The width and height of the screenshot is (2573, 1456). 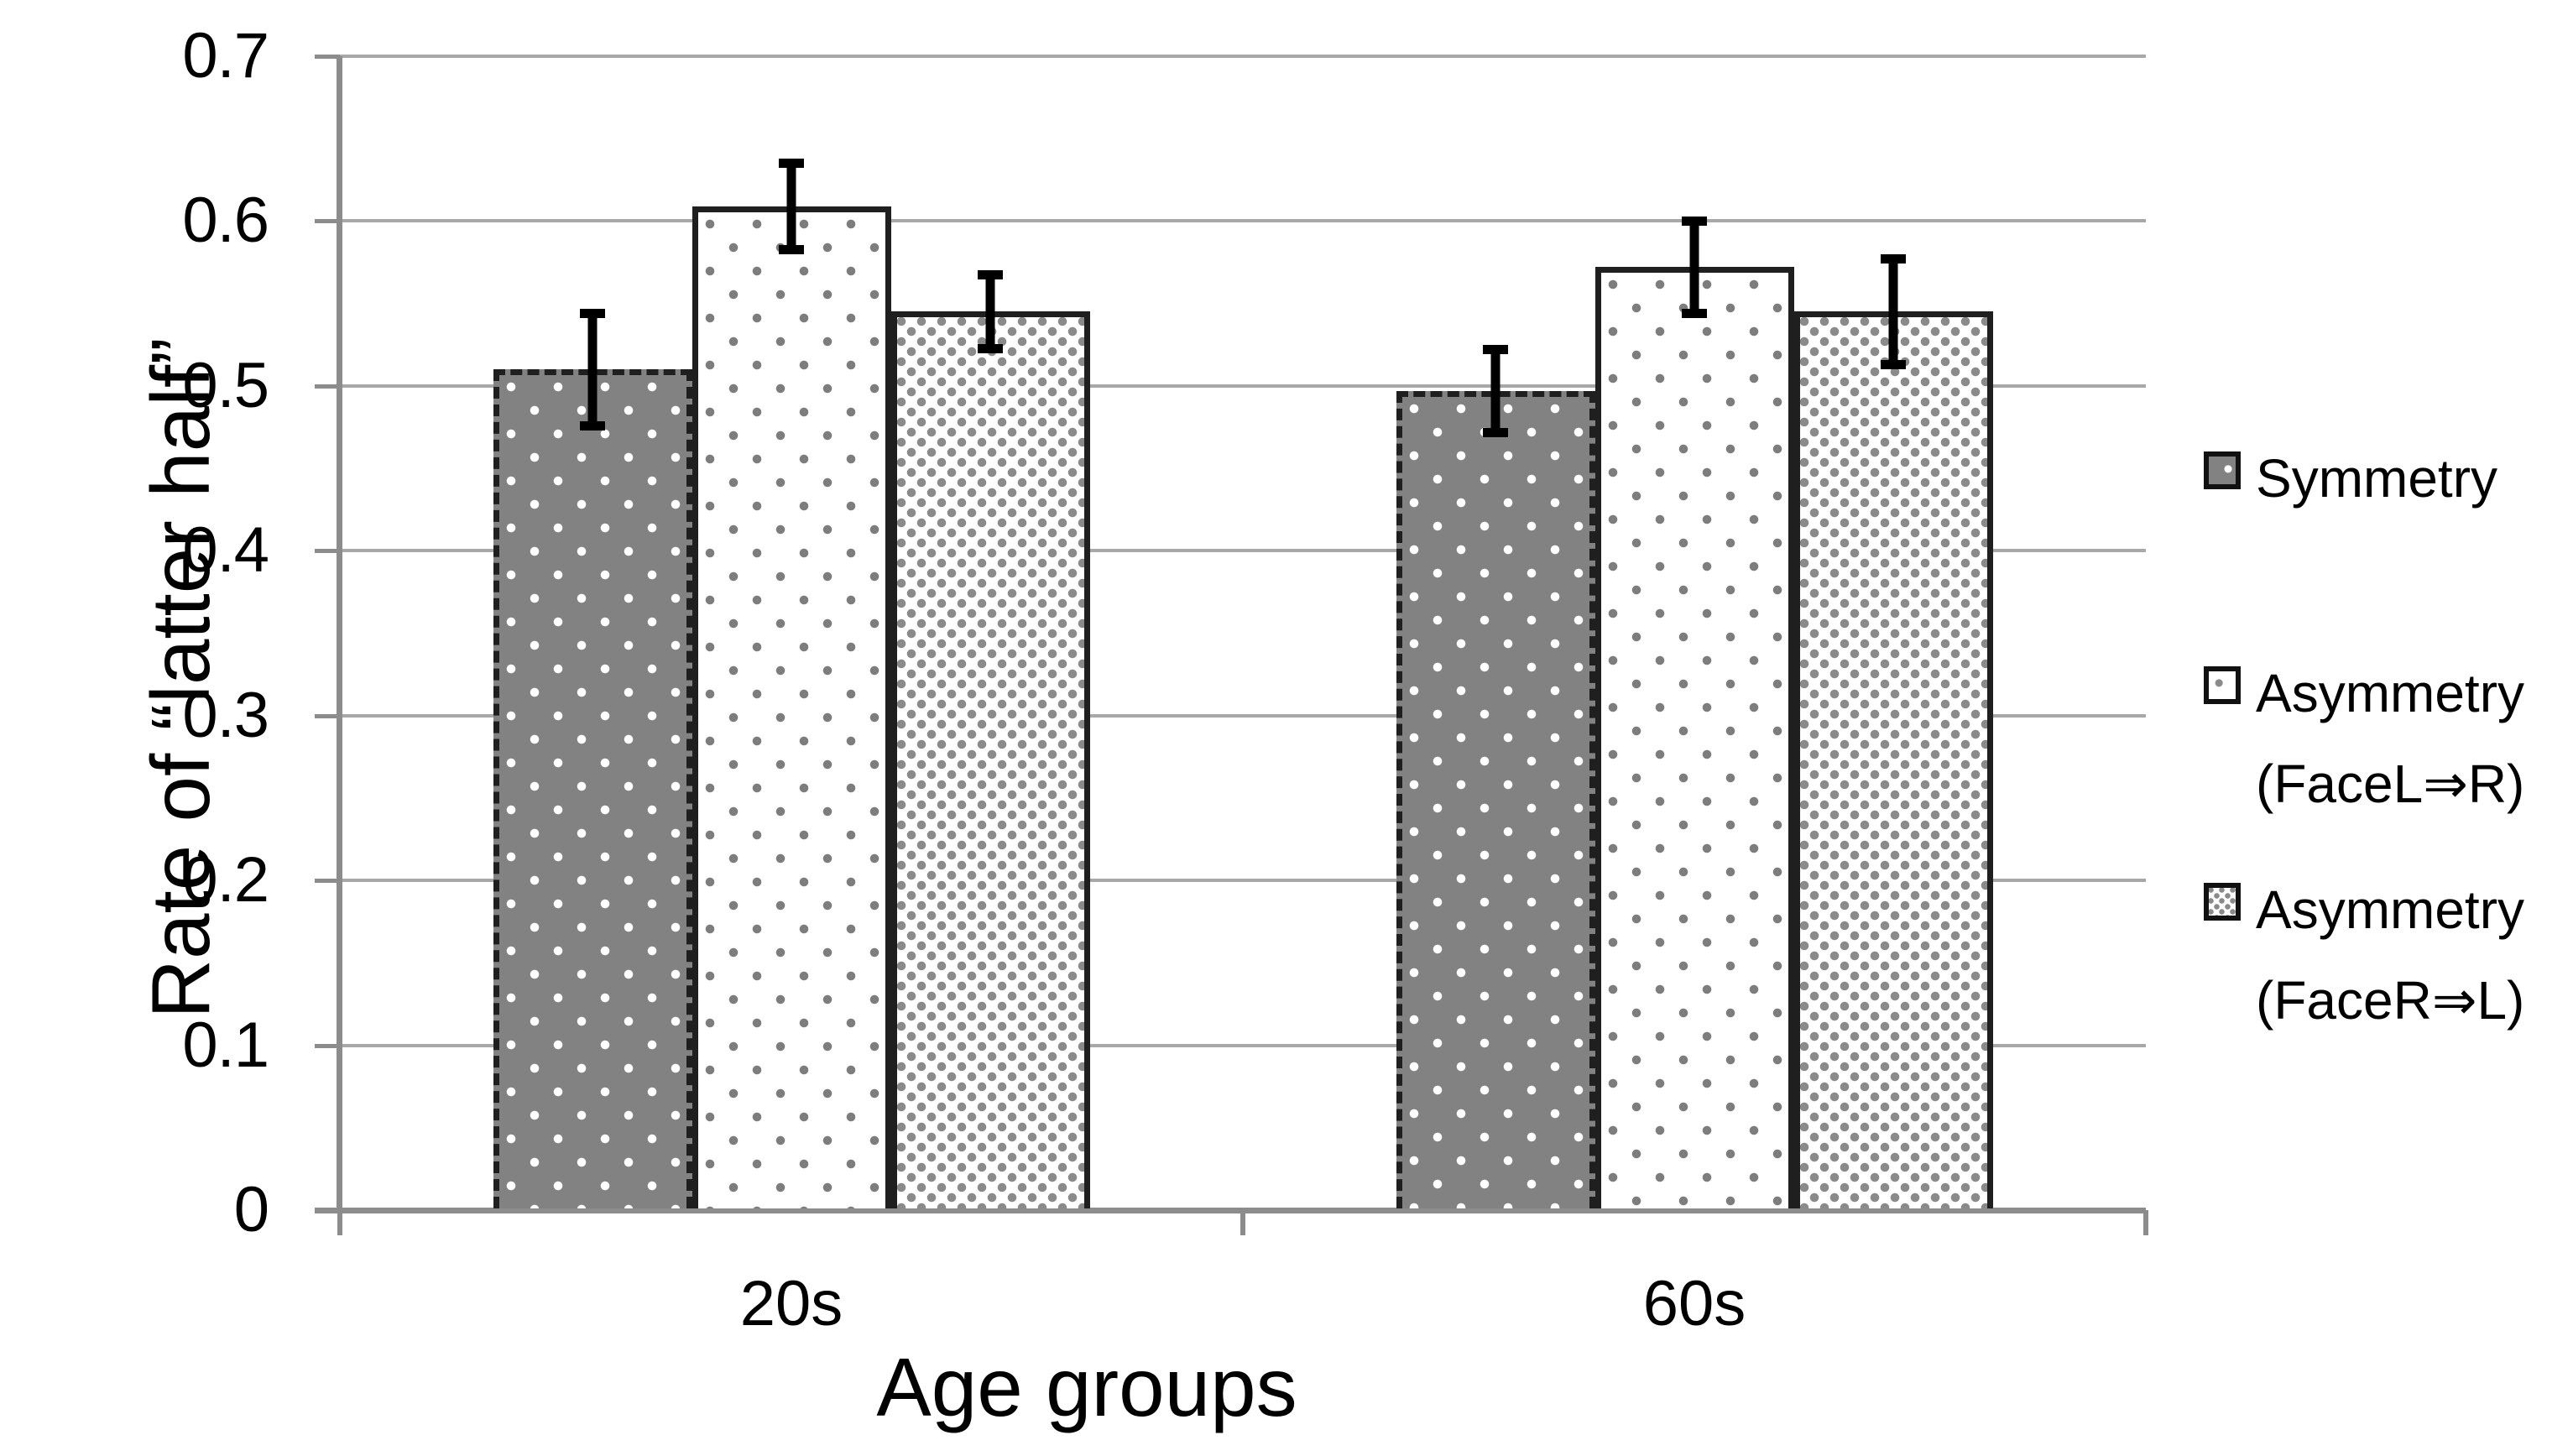 I want to click on legend-label: Asymmetry (FaceR⇒L), so click(x=2390, y=955).